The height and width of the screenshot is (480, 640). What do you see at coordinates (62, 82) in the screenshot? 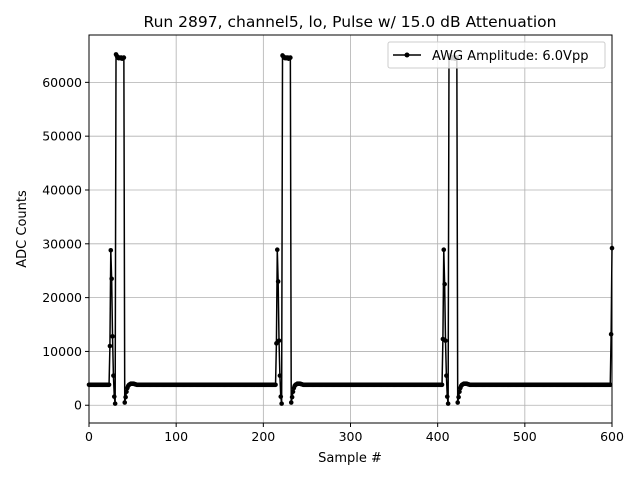
I see `y-tick-label: 60000` at bounding box center [62, 82].